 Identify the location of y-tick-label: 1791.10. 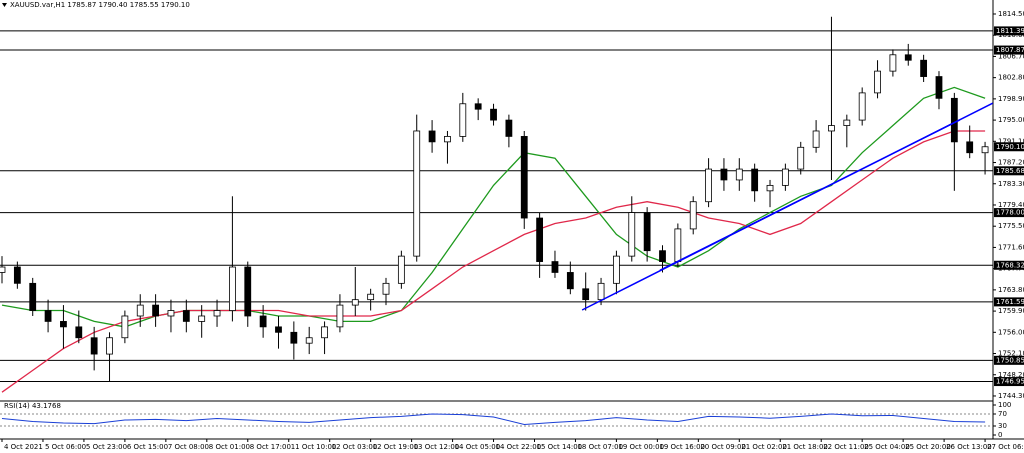
(1011, 141).